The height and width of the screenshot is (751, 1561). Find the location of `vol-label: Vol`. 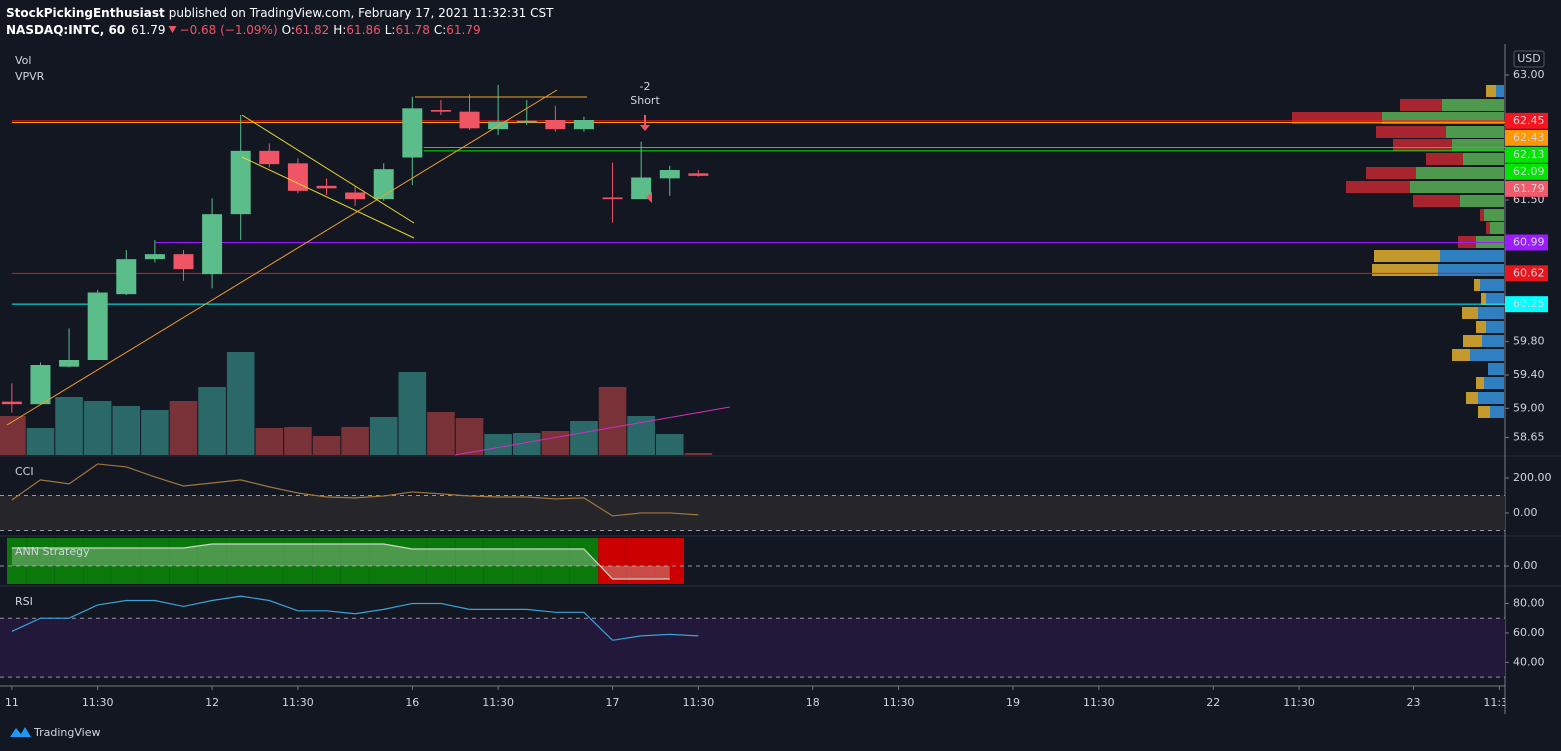

vol-label: Vol is located at coordinates (23, 60).